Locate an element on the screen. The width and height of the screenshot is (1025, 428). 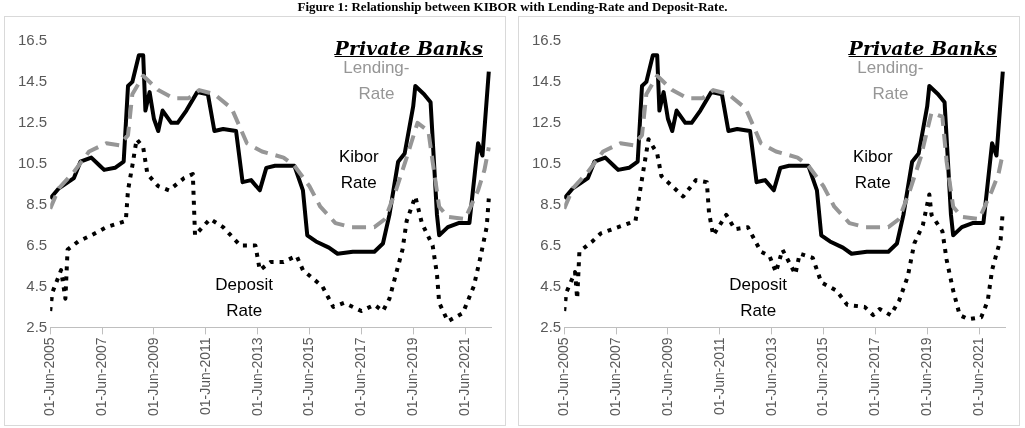
caption: Figure 1: Relationship between KIBOR with Lending-Rate and Deposit-Rate. is located at coordinates (512, 7).